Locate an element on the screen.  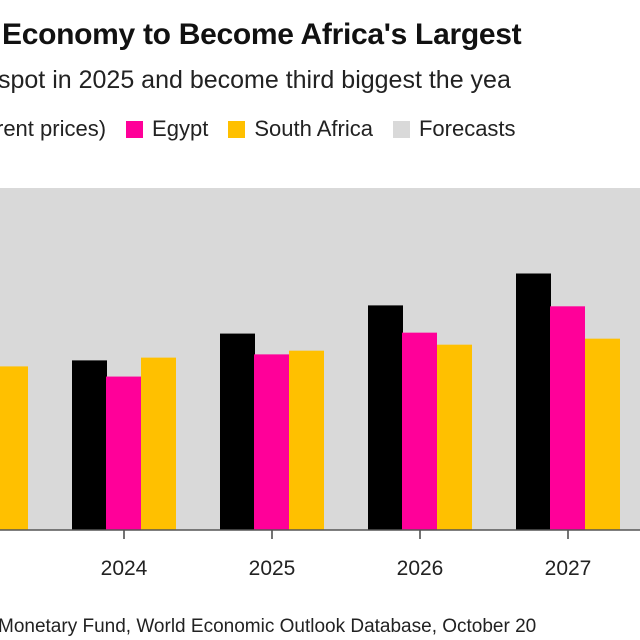
x-tick-label: 2025 is located at coordinates (272, 568).